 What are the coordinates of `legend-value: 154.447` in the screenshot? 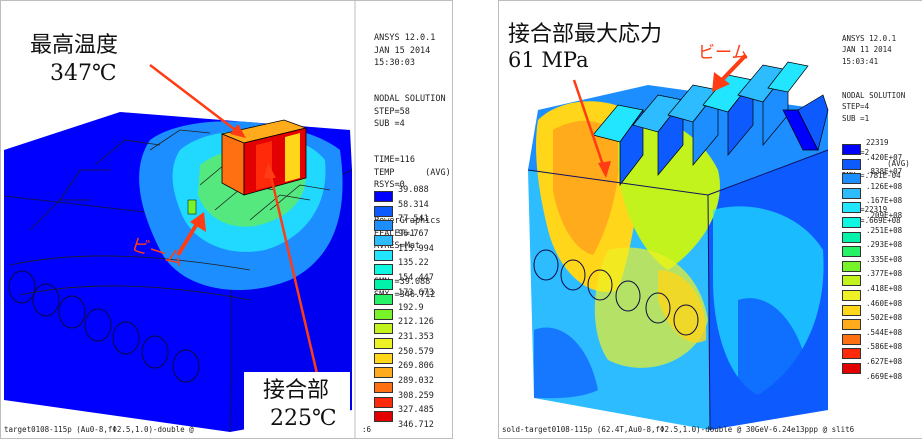 It's located at (416, 278).